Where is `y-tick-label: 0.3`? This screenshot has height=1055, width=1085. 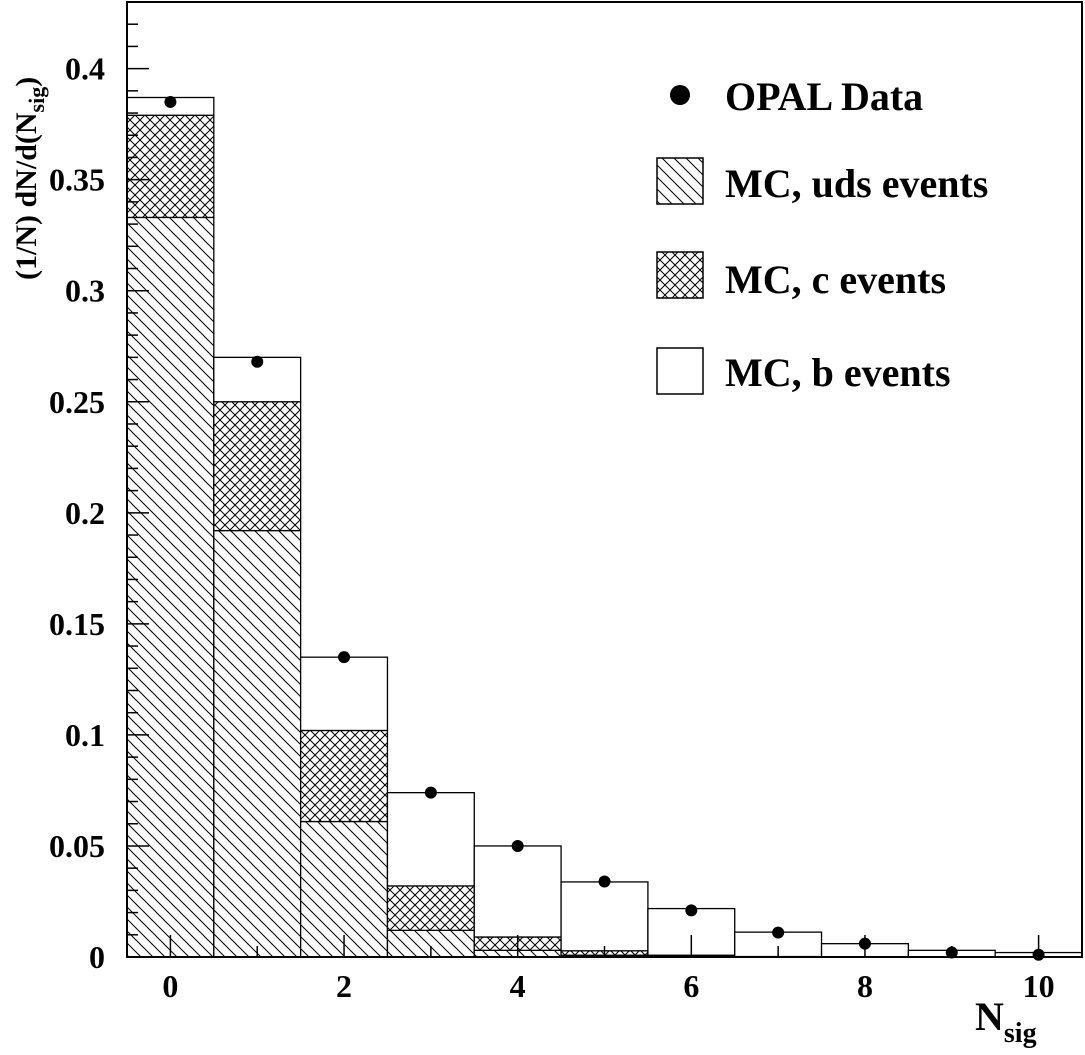
y-tick-label: 0.3 is located at coordinates (85, 291).